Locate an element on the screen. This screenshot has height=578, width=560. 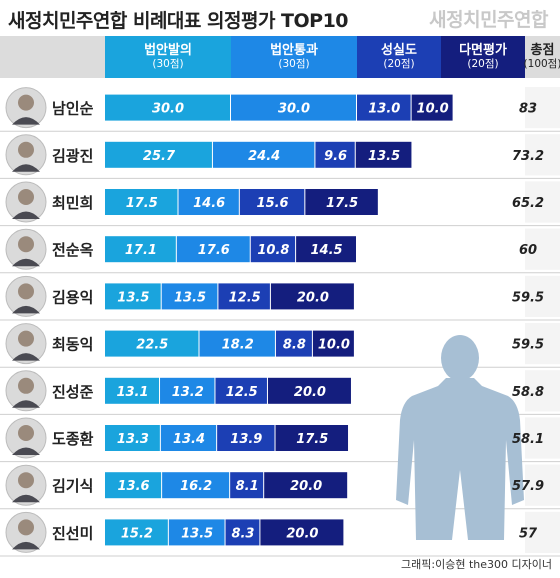
person-silhouette is located at coordinates (460, 437).